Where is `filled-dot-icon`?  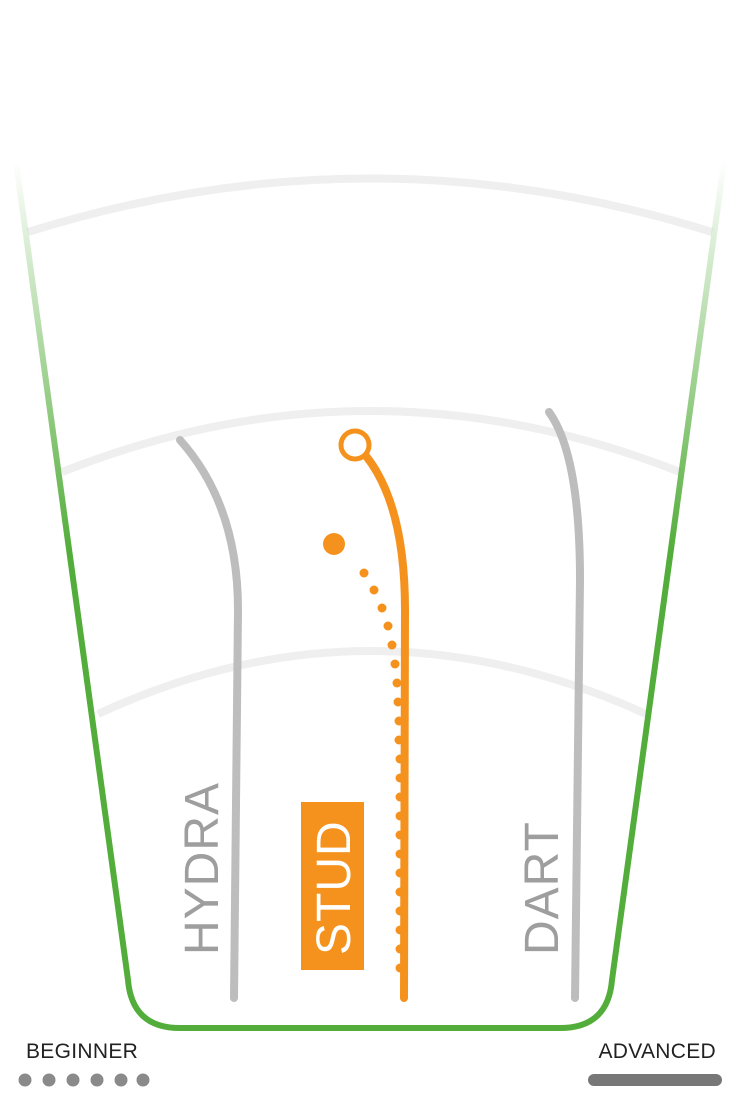
filled-dot-icon is located at coordinates (334, 544).